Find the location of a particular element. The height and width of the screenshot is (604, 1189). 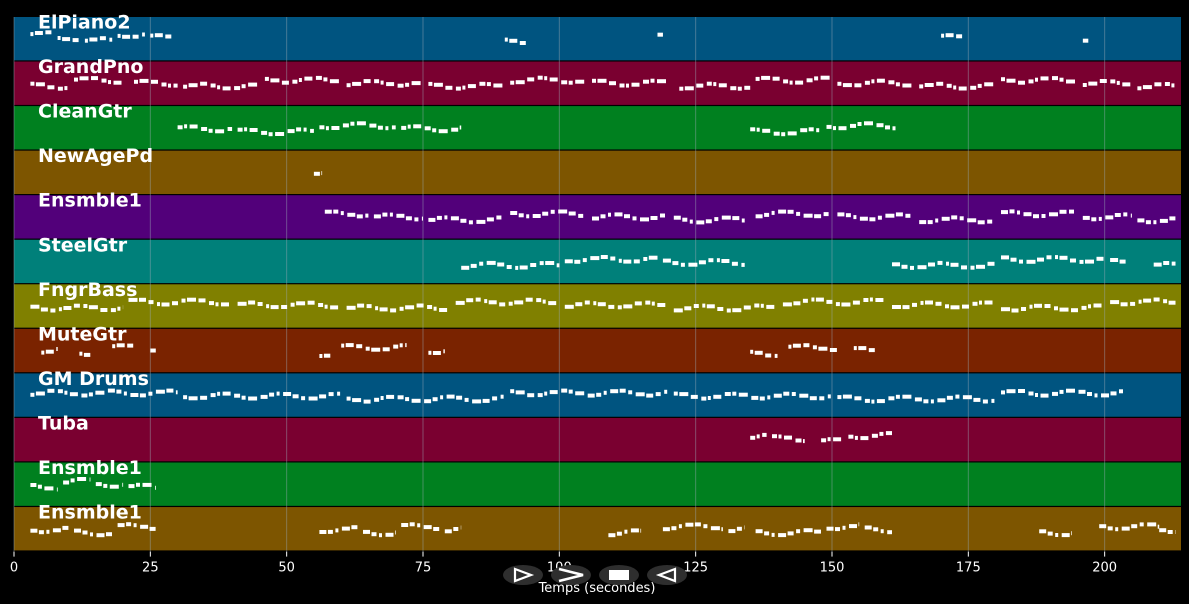

track-label: SteelGtr is located at coordinates (83, 245).